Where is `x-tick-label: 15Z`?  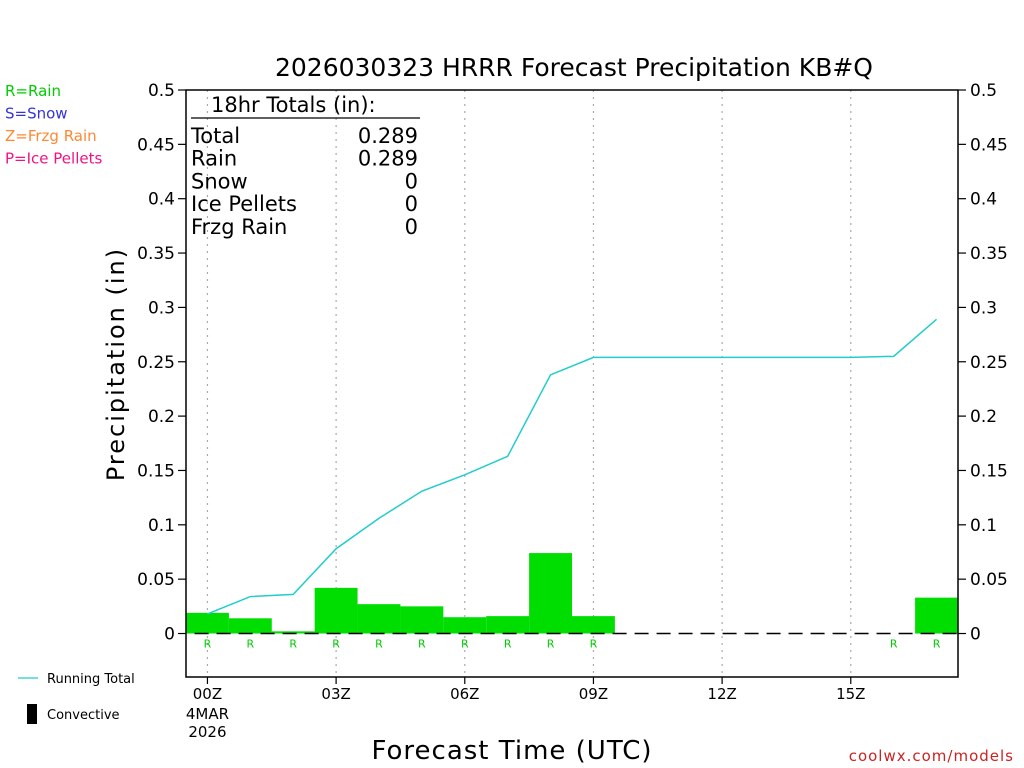 x-tick-label: 15Z is located at coordinates (850, 694).